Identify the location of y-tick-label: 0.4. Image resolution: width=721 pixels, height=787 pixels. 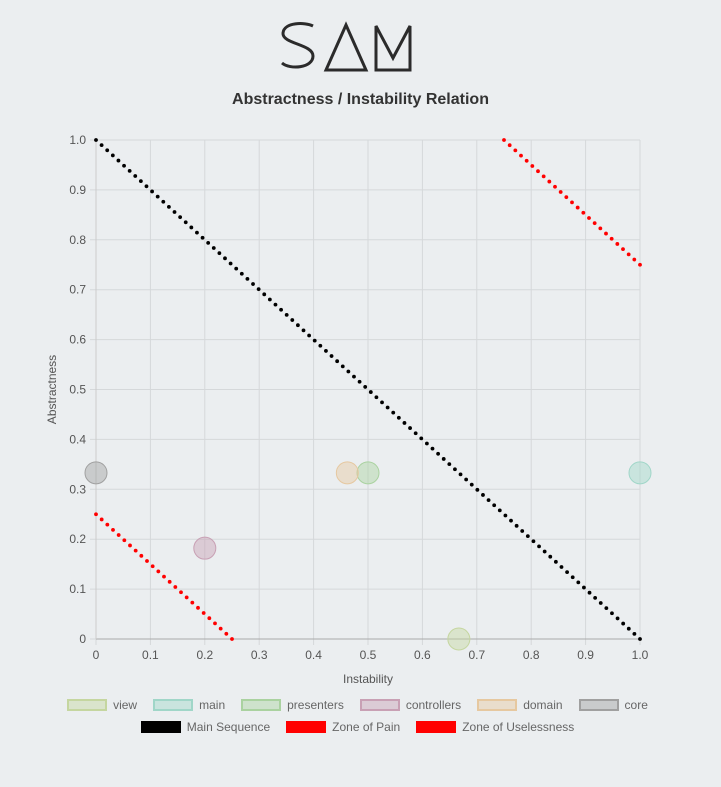
(77, 439).